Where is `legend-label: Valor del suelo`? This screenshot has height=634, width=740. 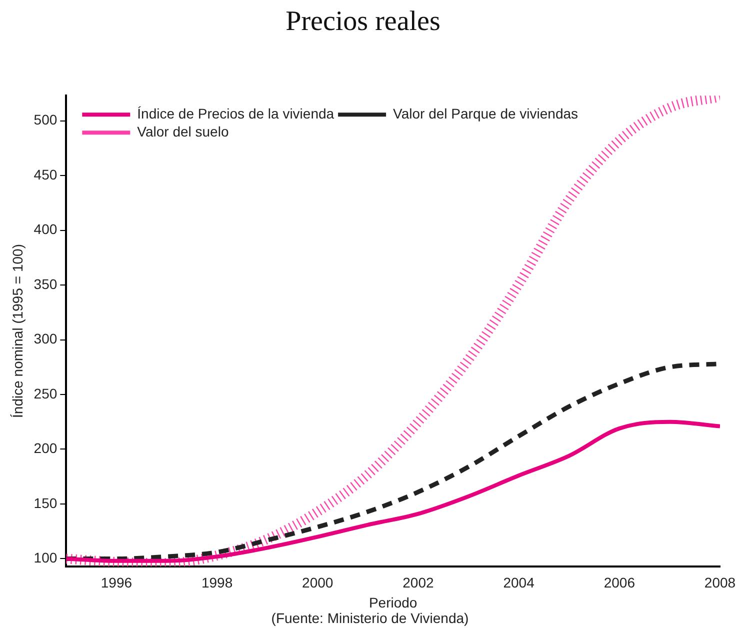
legend-label: Valor del suelo is located at coordinates (183, 131).